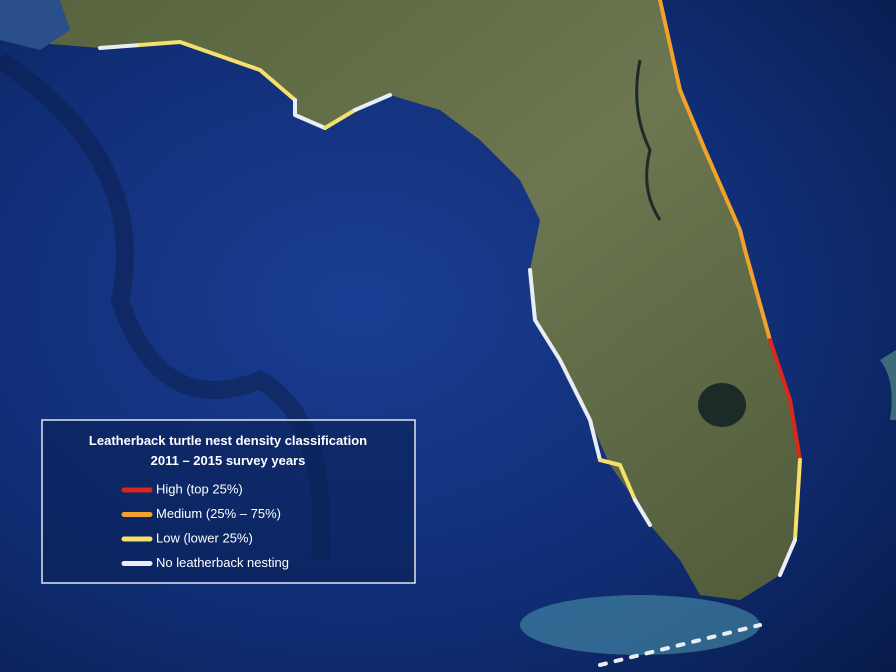 This screenshot has height=672, width=896. Describe the element at coordinates (35, 25) in the screenshot. I see `bay` at that location.